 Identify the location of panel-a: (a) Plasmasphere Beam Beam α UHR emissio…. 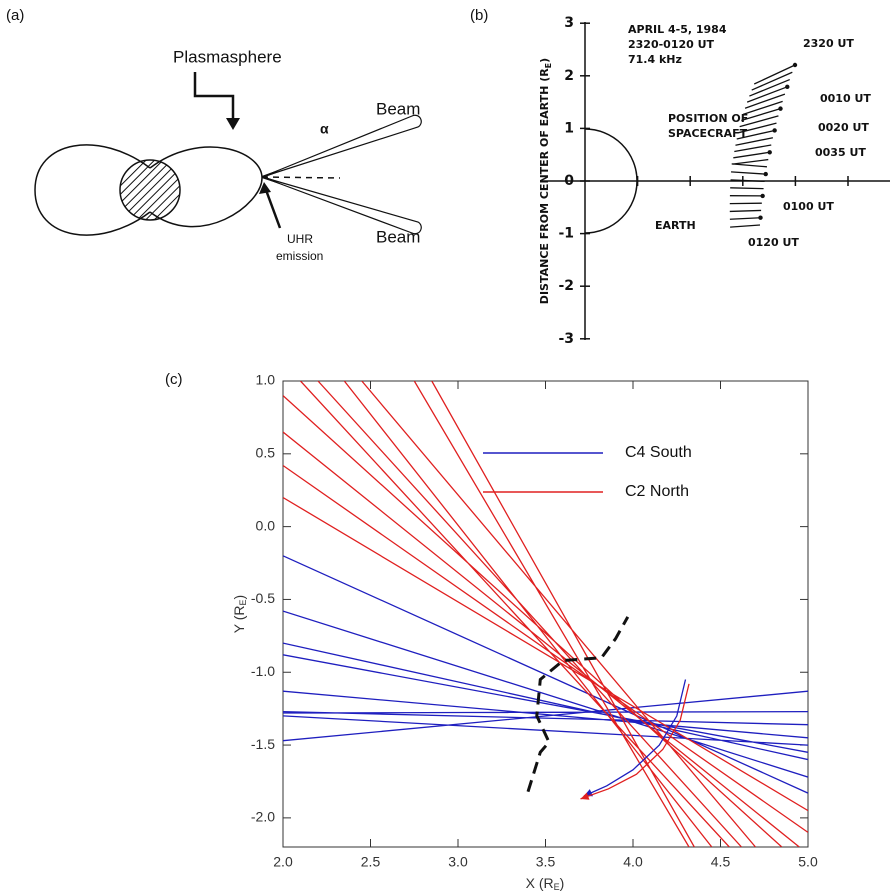
(214, 135).